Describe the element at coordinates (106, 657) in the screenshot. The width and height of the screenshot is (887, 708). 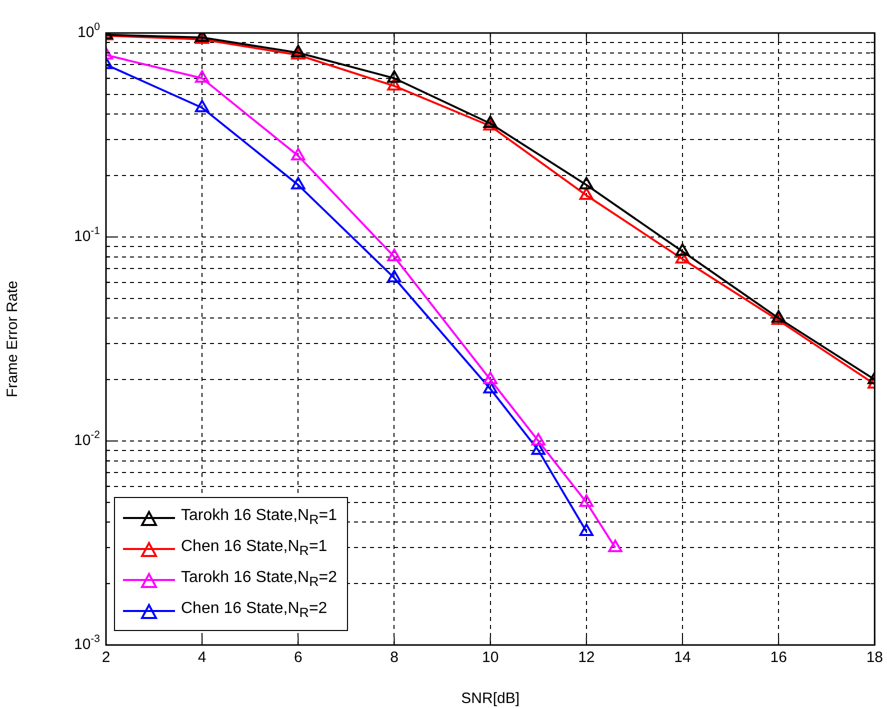
I see `x-tick-label: 2` at that location.